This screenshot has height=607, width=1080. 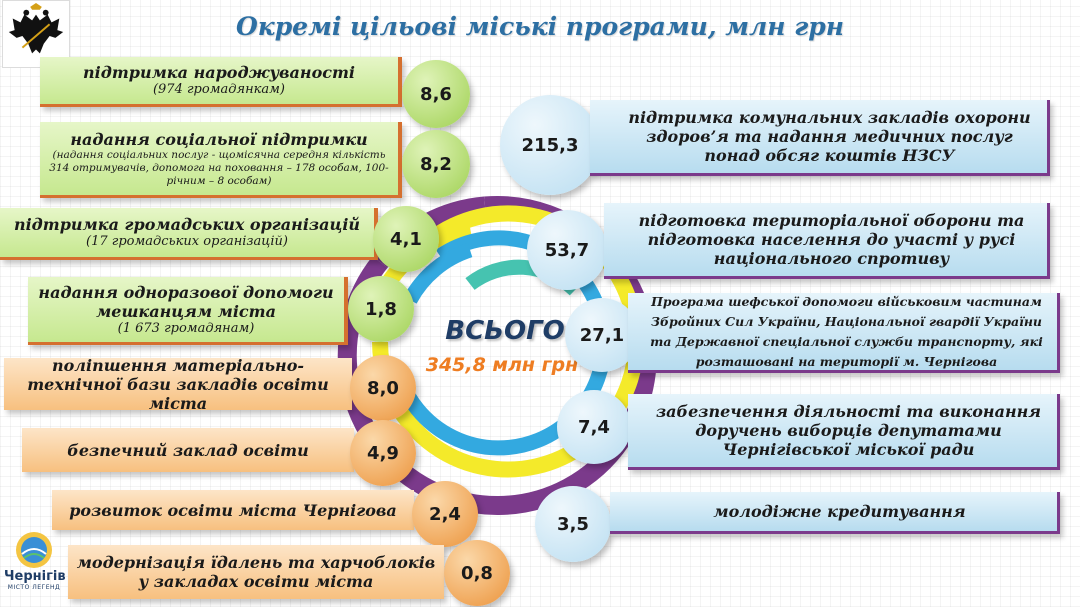 What do you see at coordinates (187, 224) in the screenshot?
I see `program-title: підтримка громадських організацій` at bounding box center [187, 224].